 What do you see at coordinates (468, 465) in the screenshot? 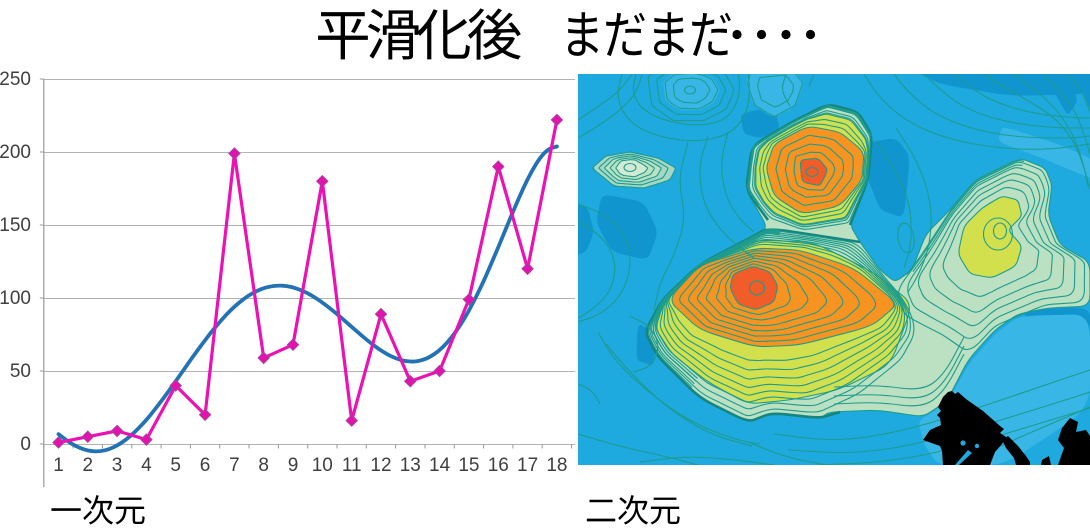
I see `svg-text: 15` at bounding box center [468, 465].